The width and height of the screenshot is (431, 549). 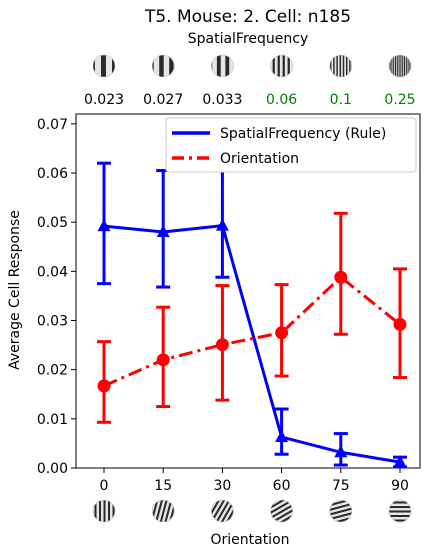 I want to click on legend: SpatialFrequency (Rule) Orientation, so click(x=291, y=145).